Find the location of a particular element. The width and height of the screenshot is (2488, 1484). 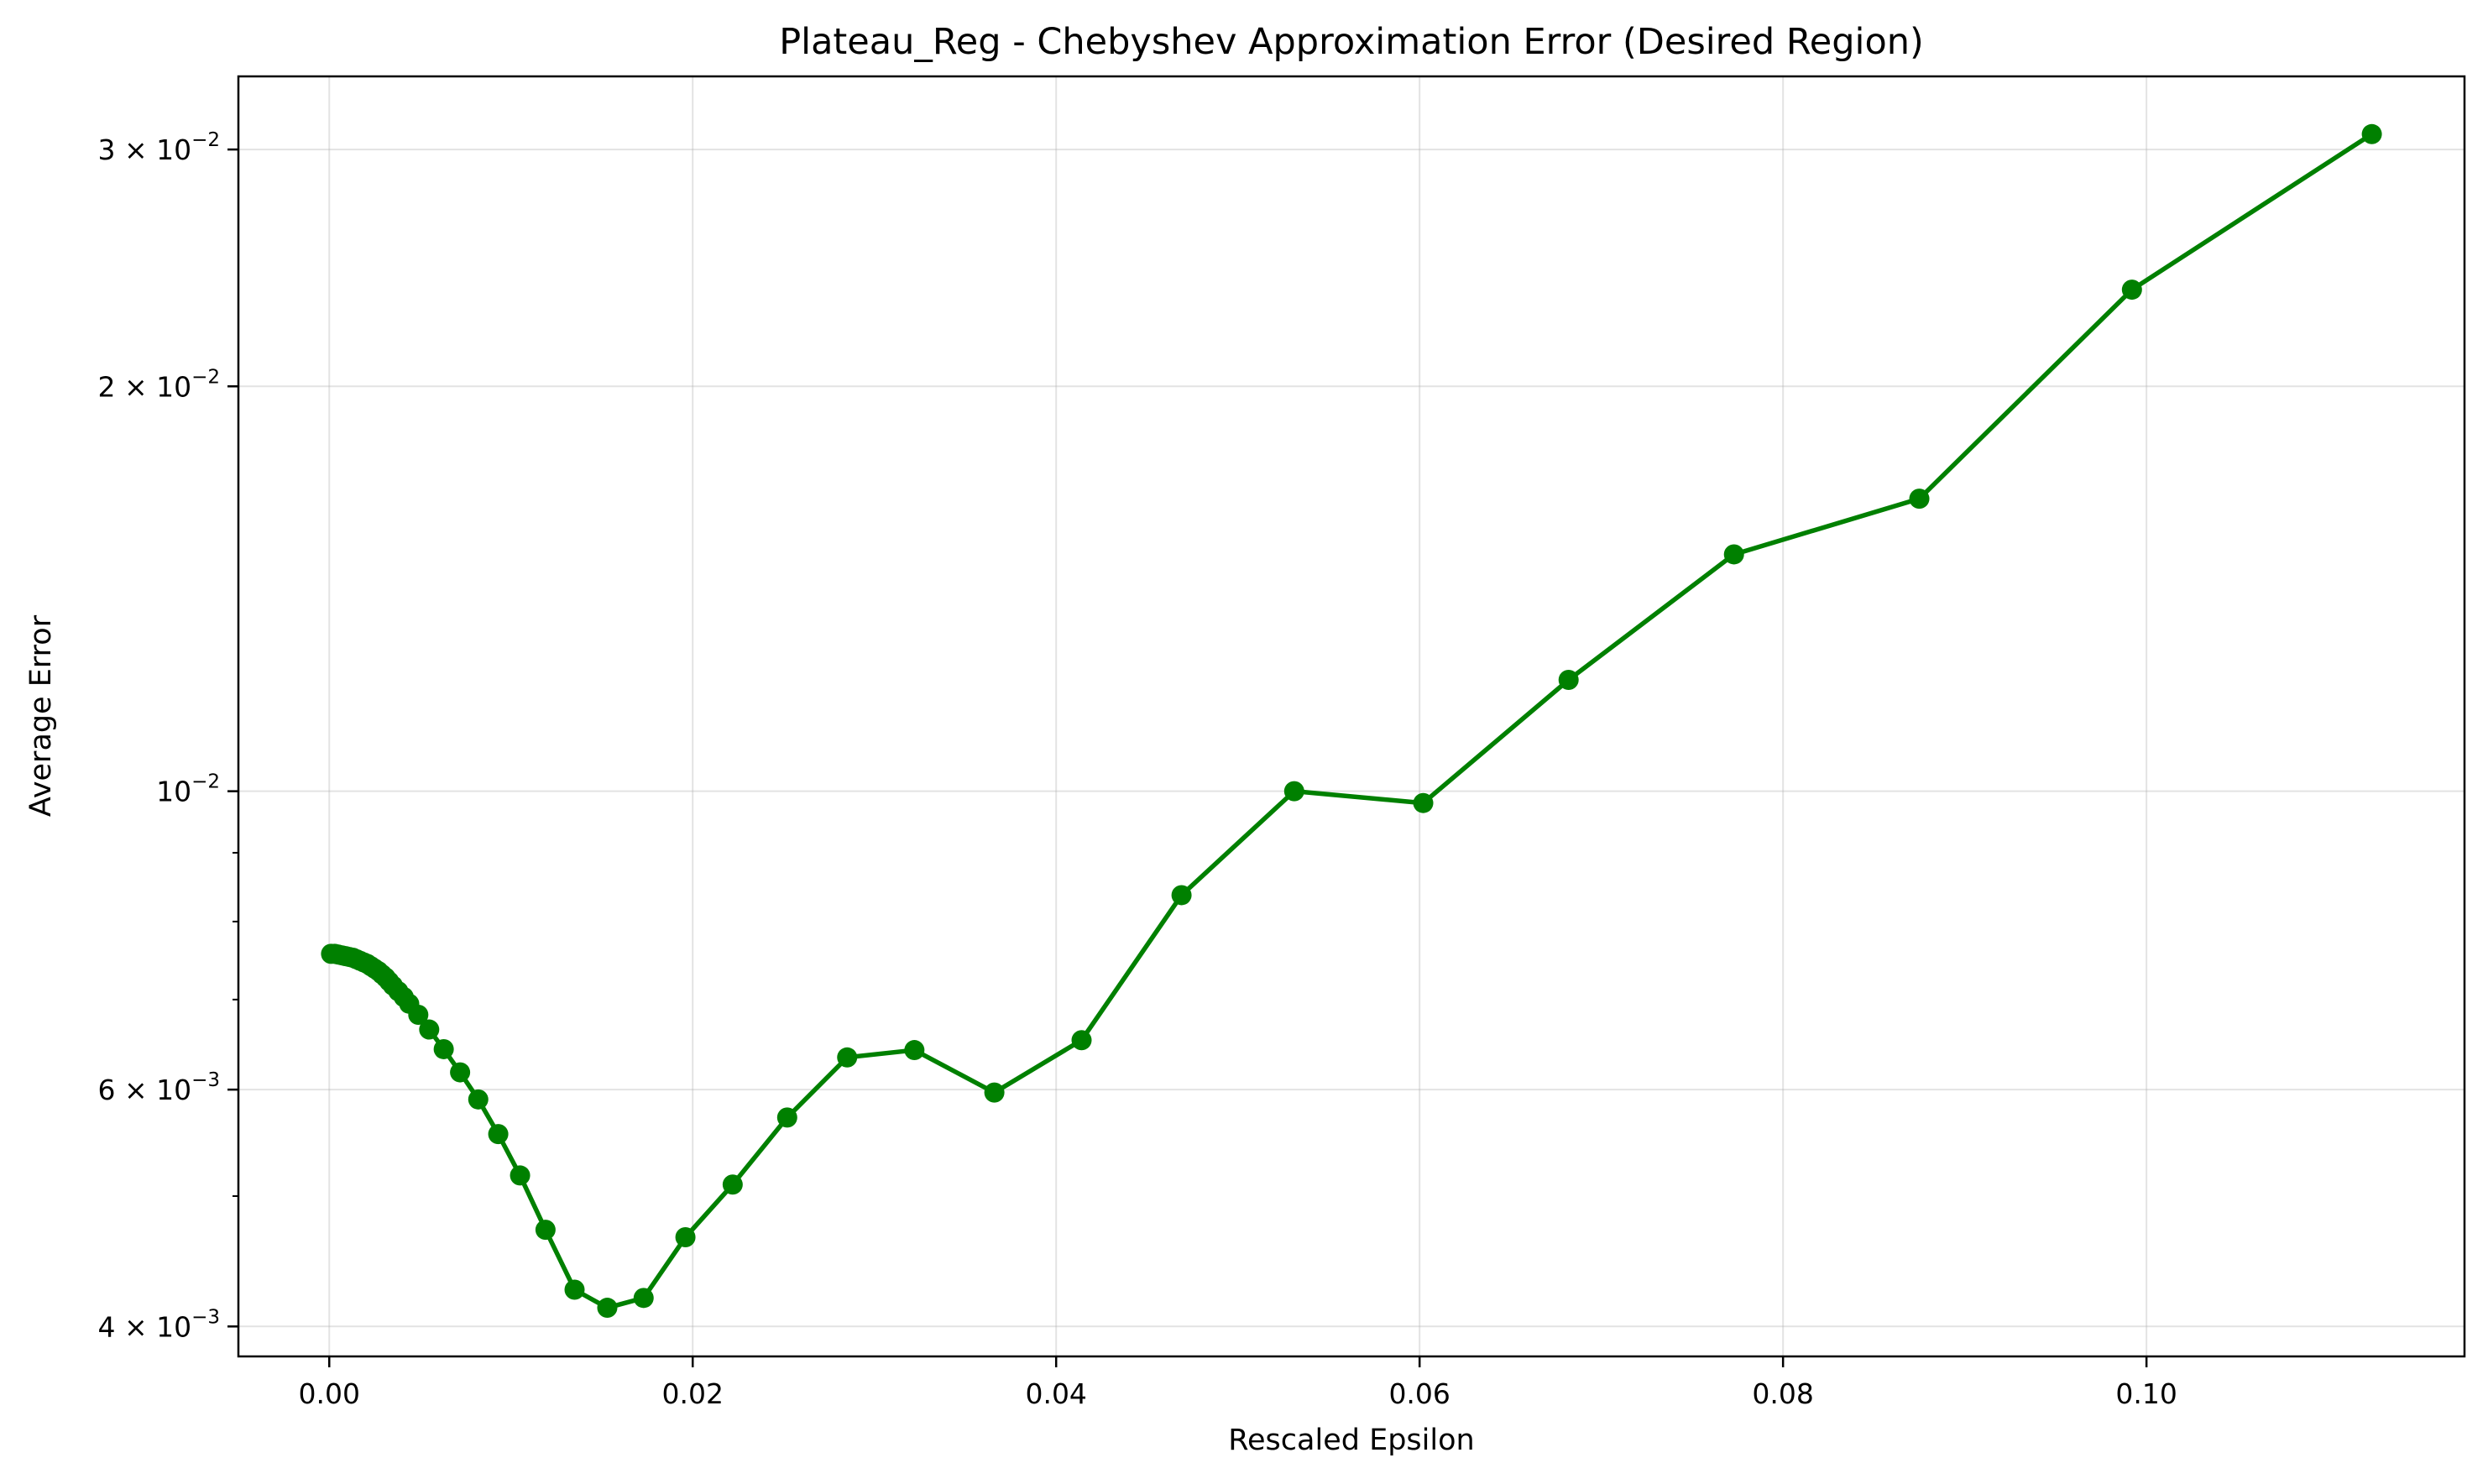

x-tick-label: 0.08 is located at coordinates (1783, 1393).